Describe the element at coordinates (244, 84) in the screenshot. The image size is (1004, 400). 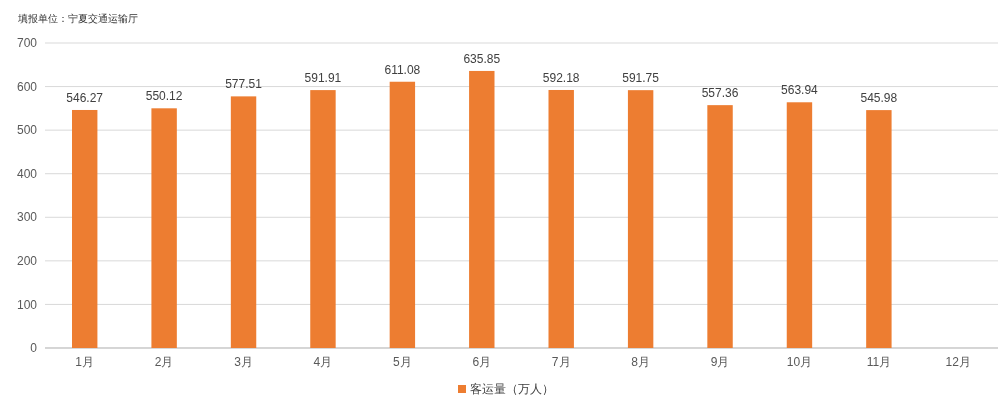
I see `data-label: 577.51` at that location.